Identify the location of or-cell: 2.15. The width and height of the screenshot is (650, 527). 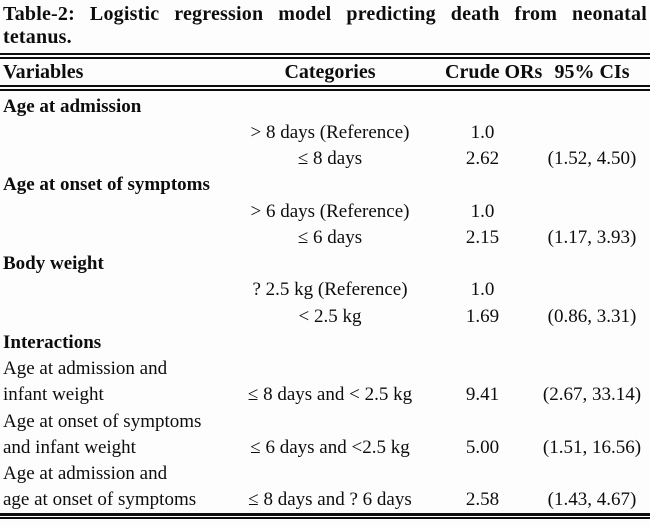
(482, 237).